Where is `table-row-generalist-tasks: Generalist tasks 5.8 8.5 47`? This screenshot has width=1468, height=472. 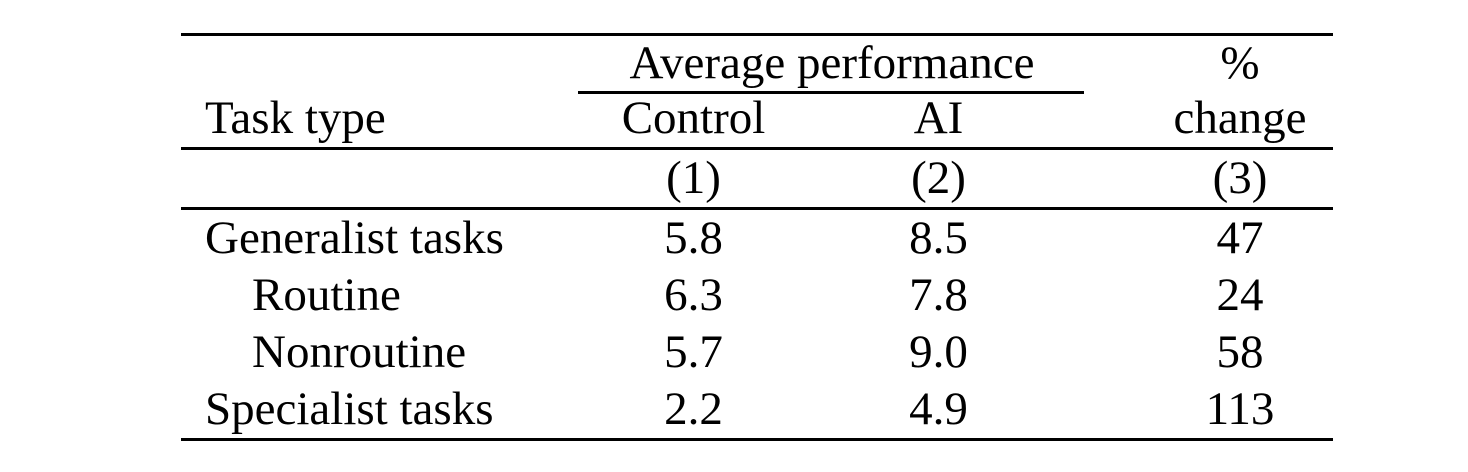
table-row-generalist-tasks: Generalist tasks 5.8 8.5 47 is located at coordinates (757, 238).